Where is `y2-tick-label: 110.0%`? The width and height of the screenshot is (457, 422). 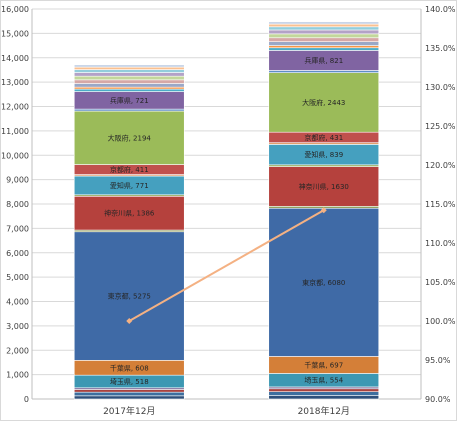 y2-tick-label: 110.0% is located at coordinates (440, 243).